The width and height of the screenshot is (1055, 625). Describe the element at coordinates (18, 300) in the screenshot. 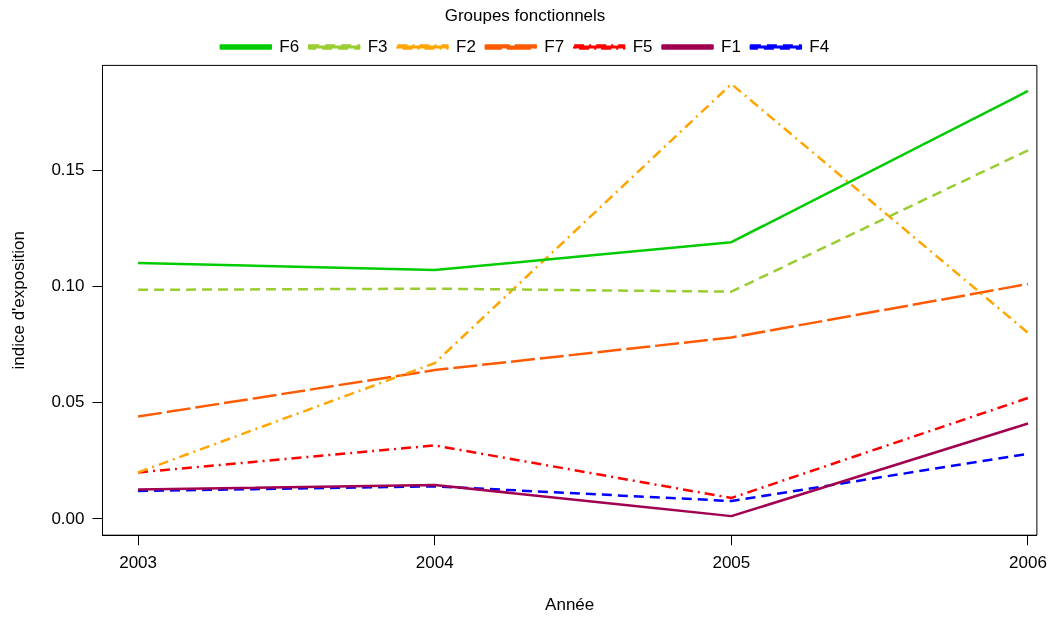

I see `y-axis-title: indice d'exposition` at that location.